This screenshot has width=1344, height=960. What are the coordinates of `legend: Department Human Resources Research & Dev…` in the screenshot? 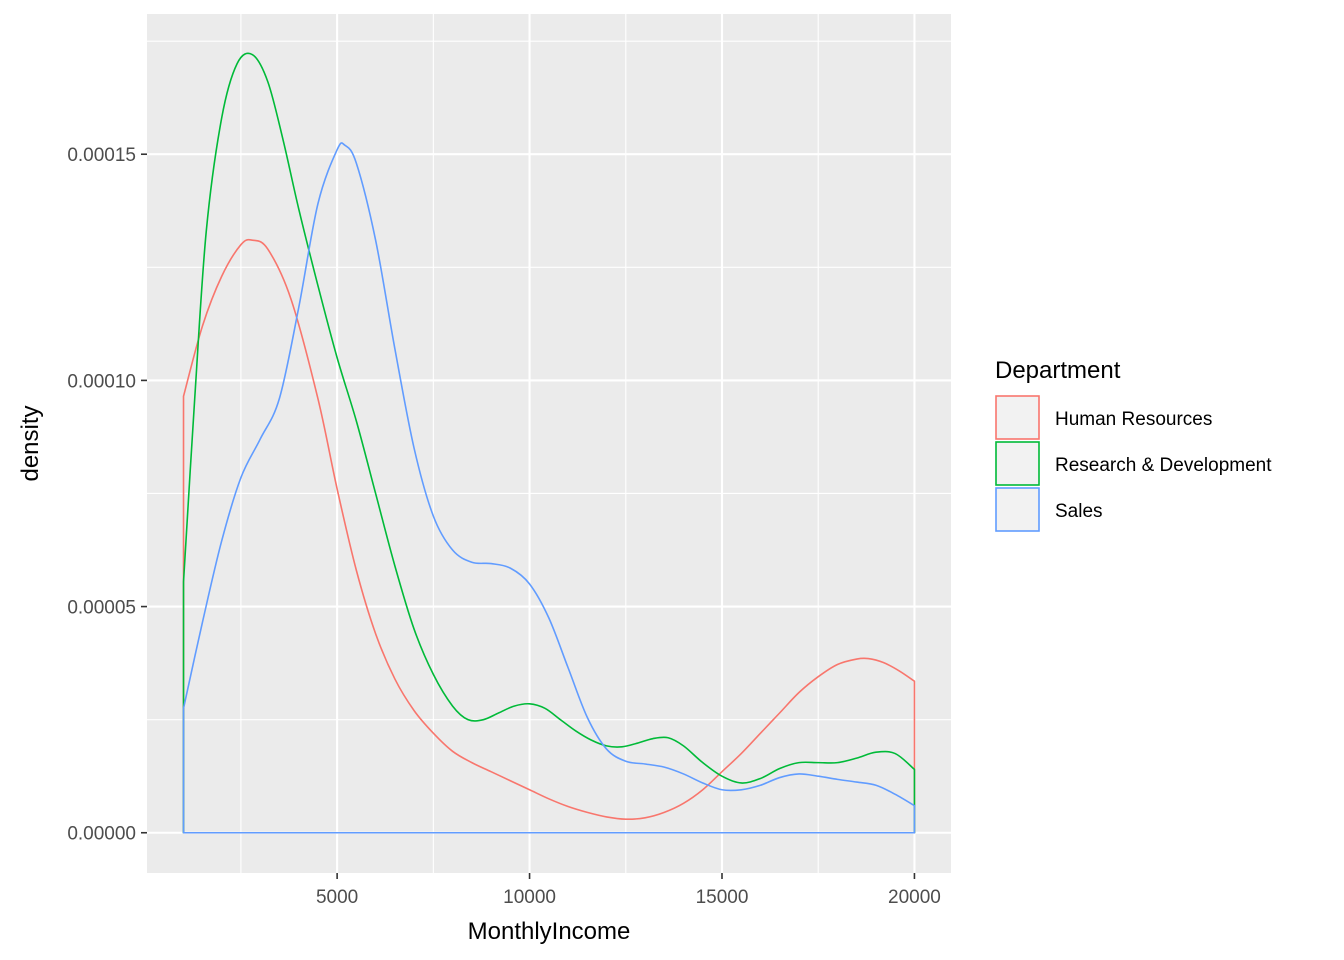 It's located at (1133, 444).